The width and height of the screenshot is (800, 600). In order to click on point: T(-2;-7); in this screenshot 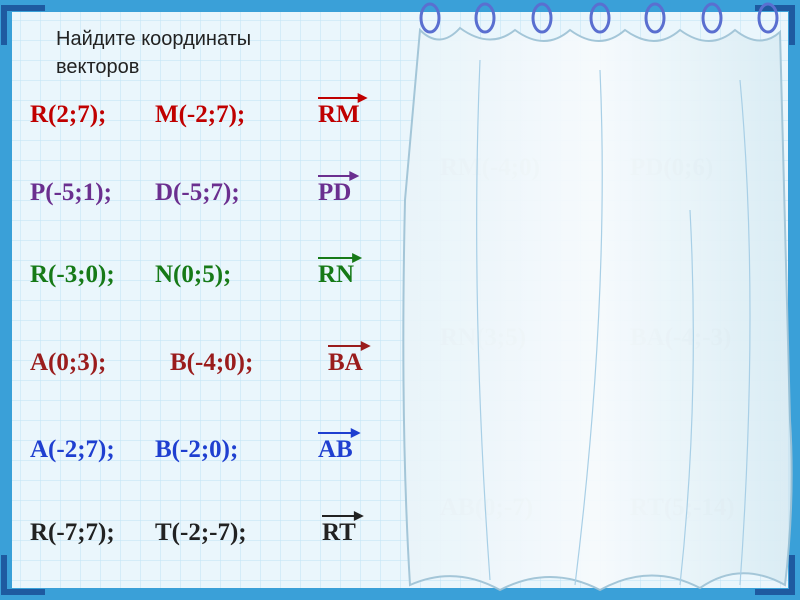, I will do `click(201, 532)`.